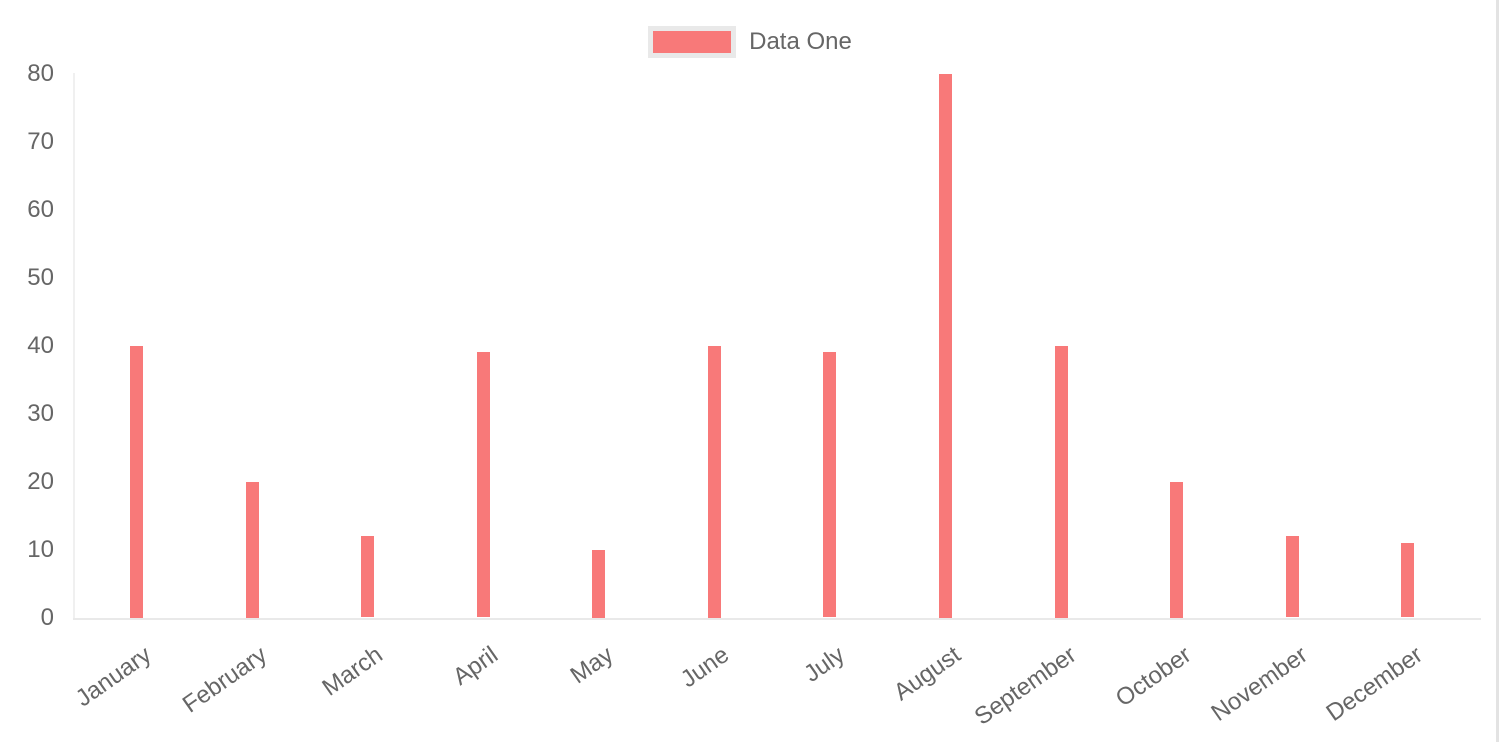 Image resolution: width=1500 pixels, height=742 pixels. What do you see at coordinates (714, 481) in the screenshot?
I see `bar-june` at bounding box center [714, 481].